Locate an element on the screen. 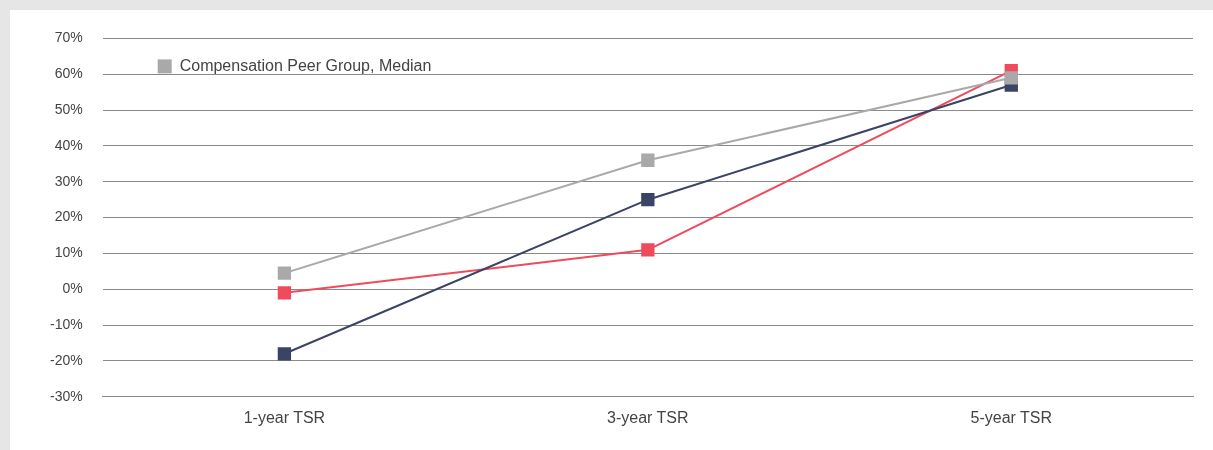  y-tick-label: 30% is located at coordinates (68, 180).